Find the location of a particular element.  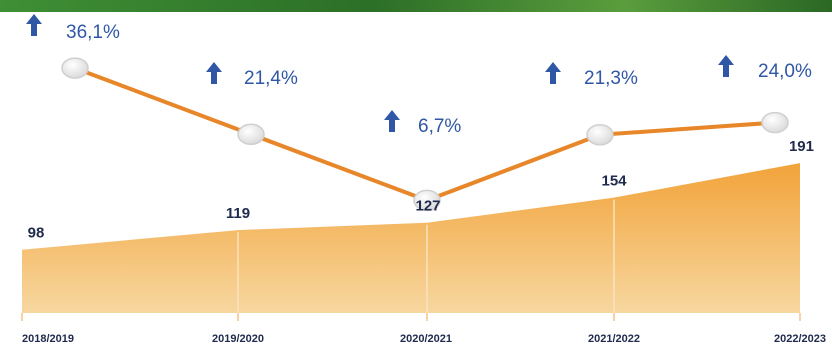

x-tick-label: 2018/2019 is located at coordinates (48, 339).